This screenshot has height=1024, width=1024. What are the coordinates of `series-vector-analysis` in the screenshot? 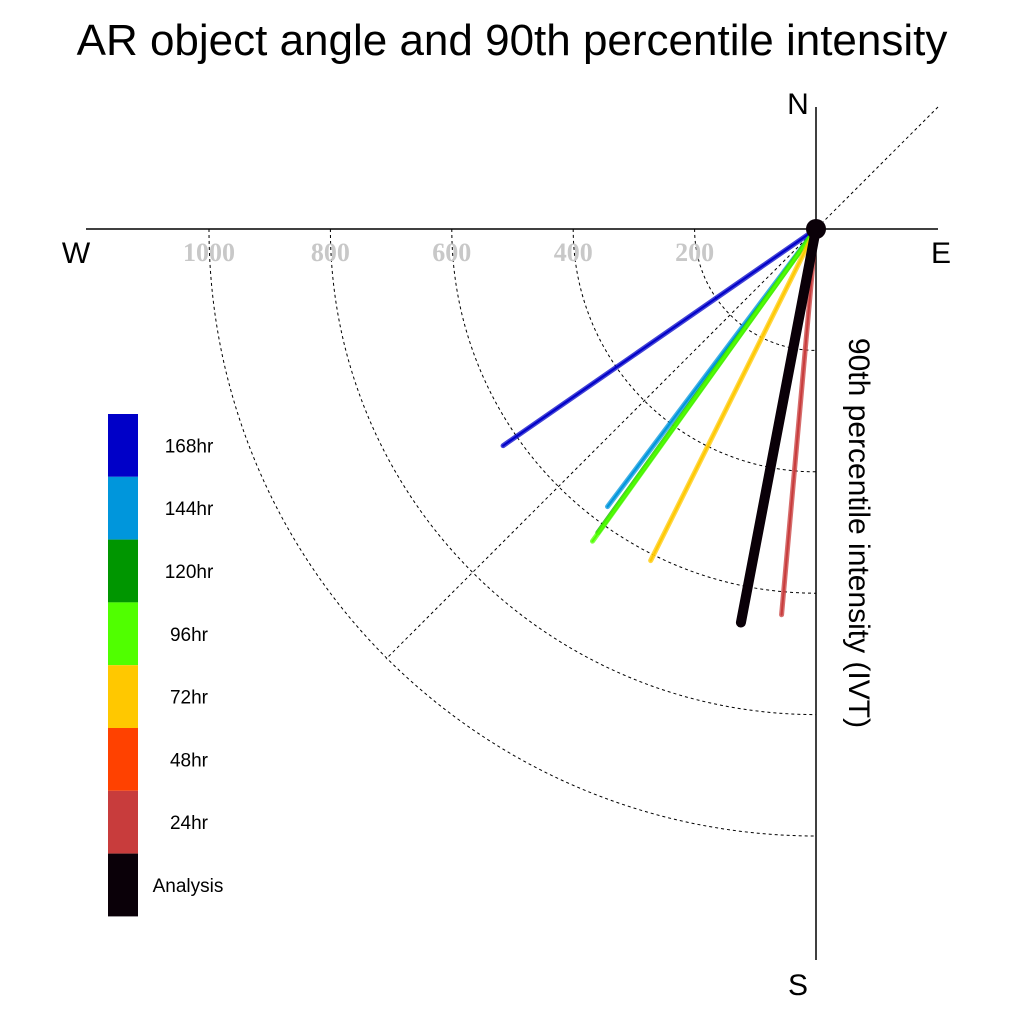 It's located at (778, 426).